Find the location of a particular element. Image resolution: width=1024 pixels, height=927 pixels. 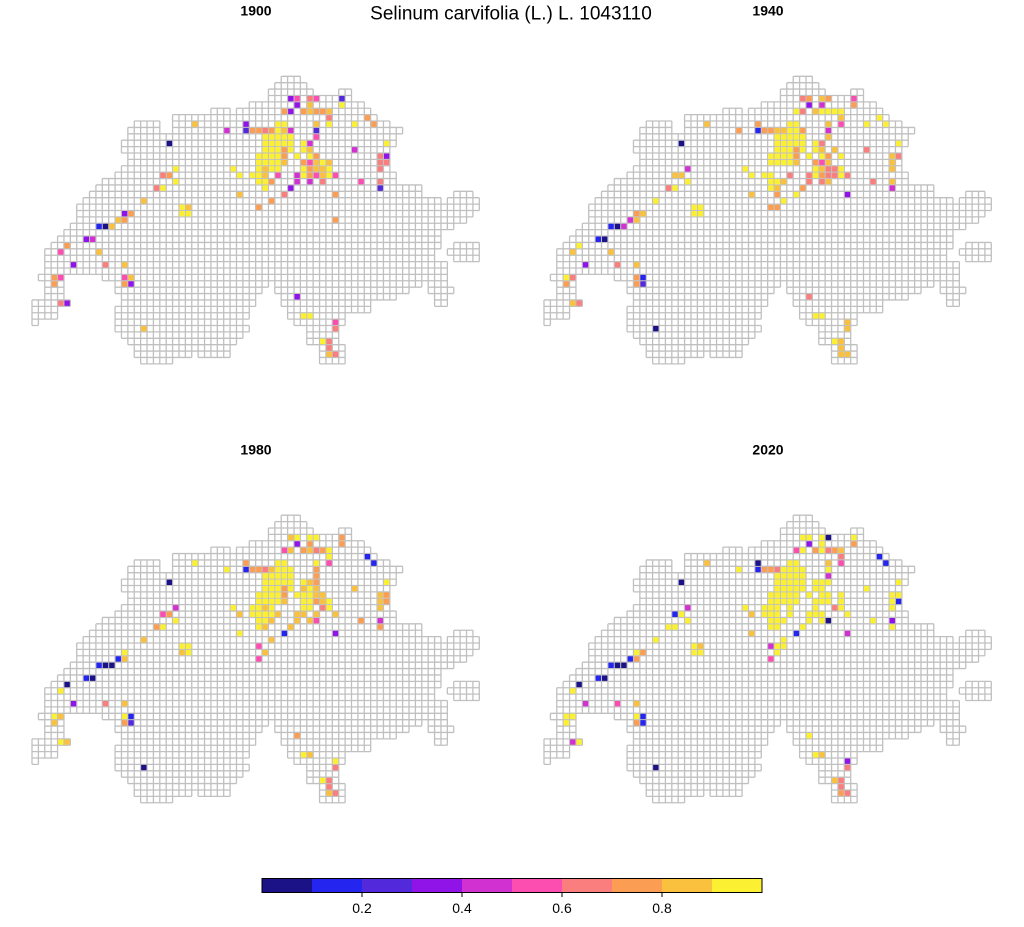

svg-text: 1940 is located at coordinates (767, 11).